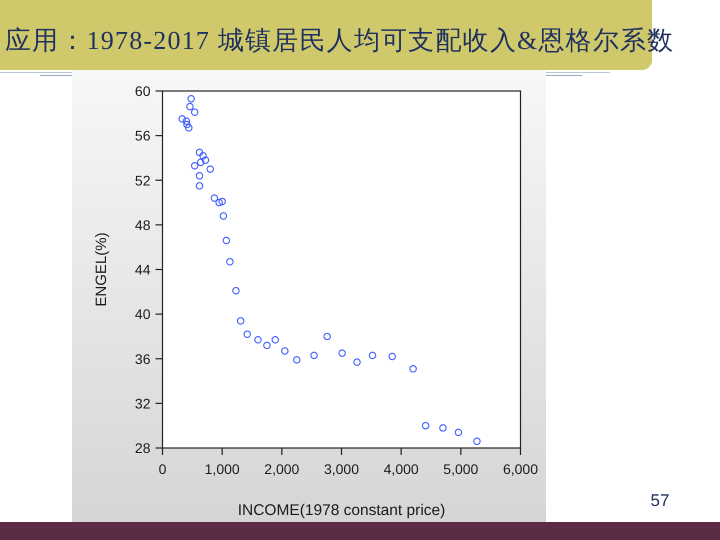 The image size is (720, 540). Describe the element at coordinates (520, 469) in the screenshot. I see `x-tick-label: 6,000` at that location.